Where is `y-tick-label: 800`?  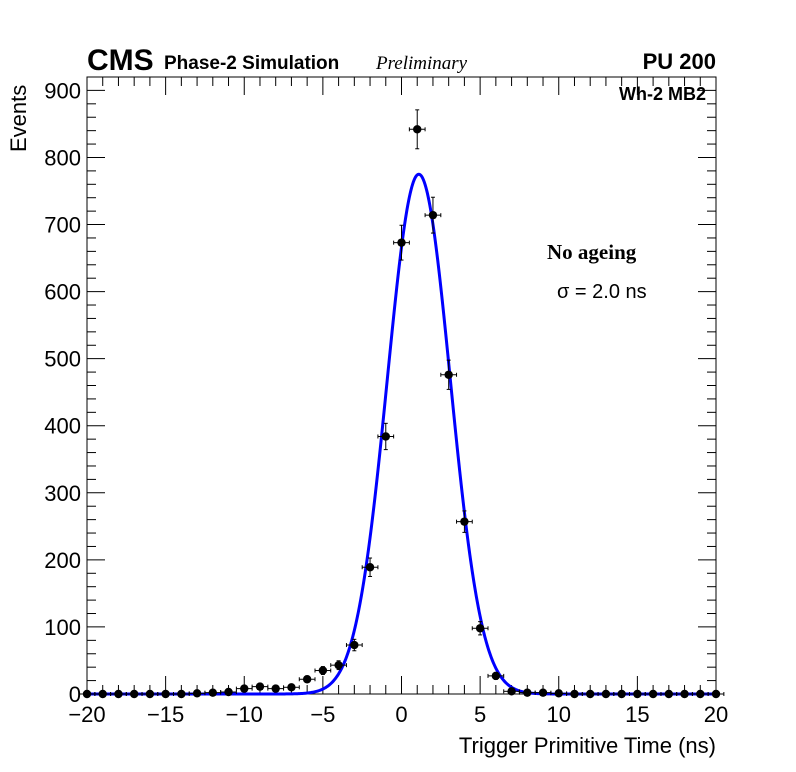
y-tick-label: 800 is located at coordinates (62, 157).